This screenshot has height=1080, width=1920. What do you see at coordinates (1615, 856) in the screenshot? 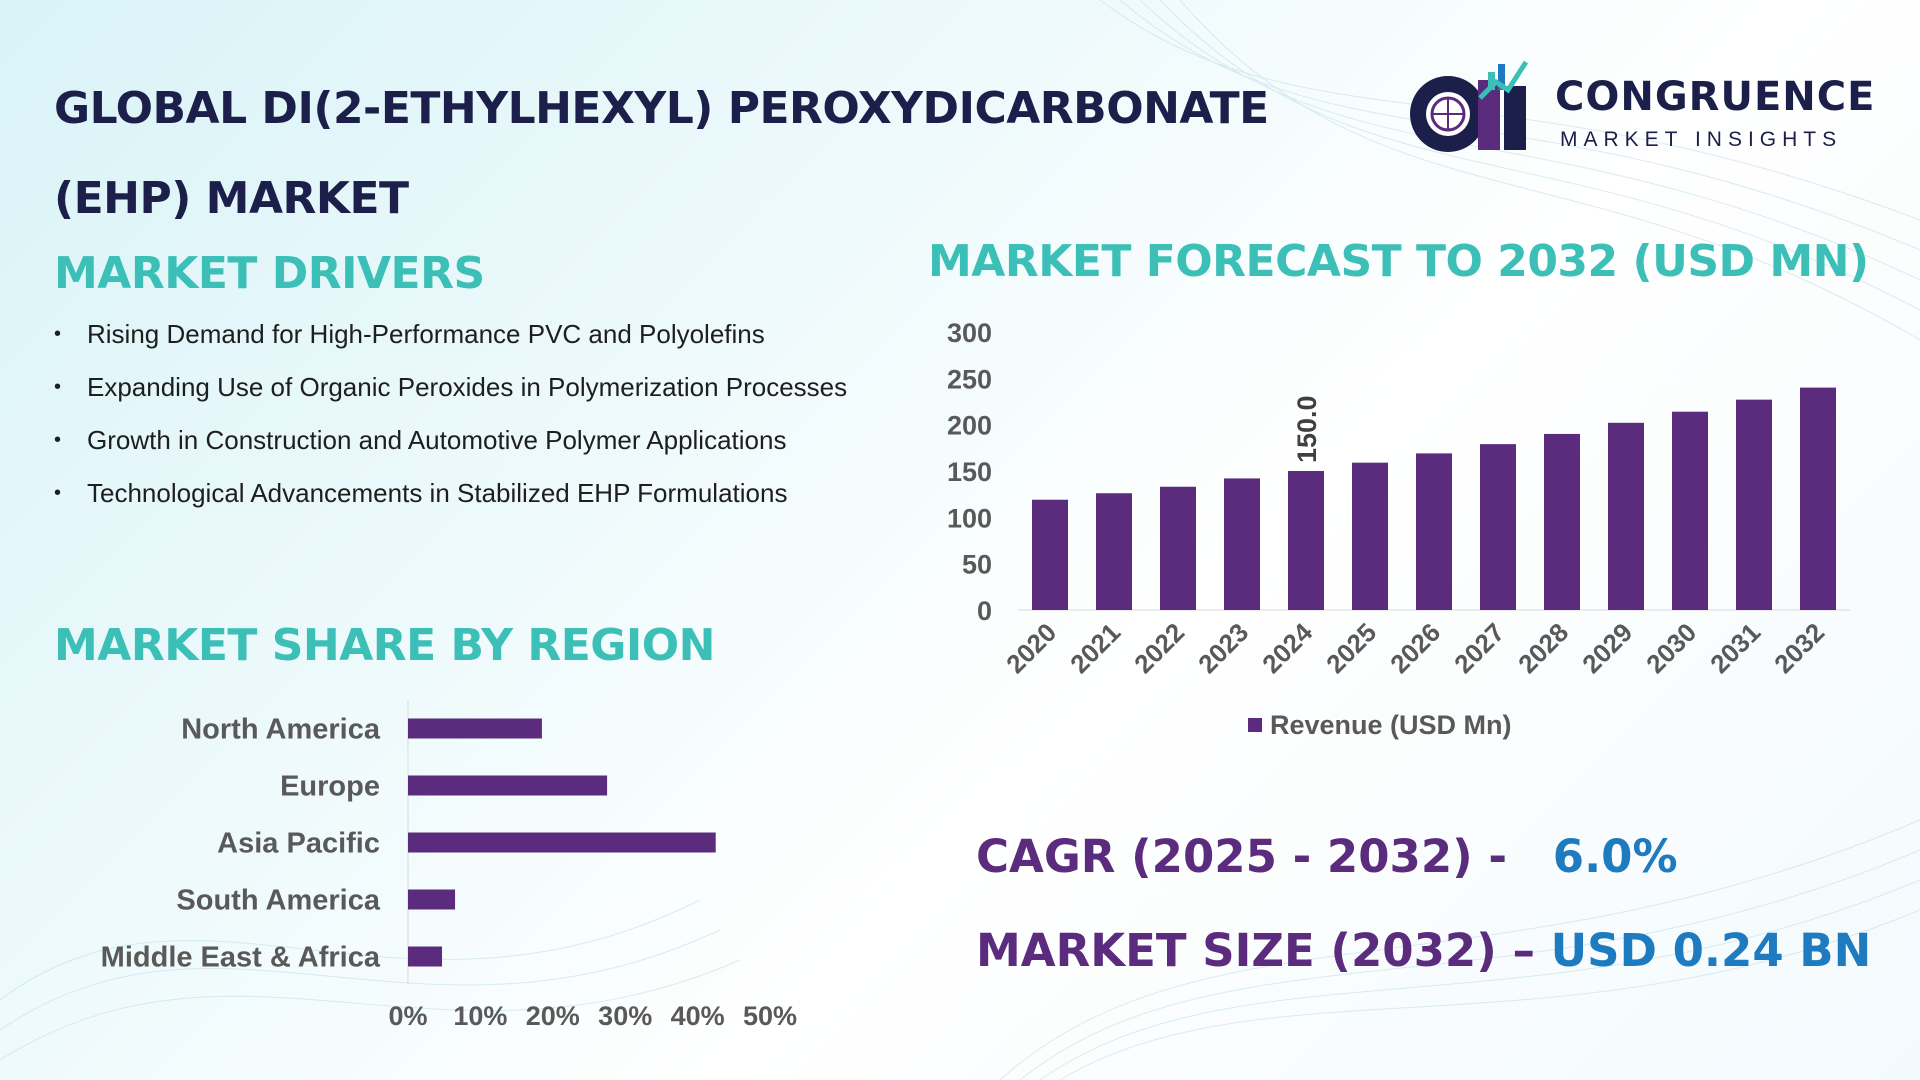
I see `cagr-value: 6.0%` at bounding box center [1615, 856].